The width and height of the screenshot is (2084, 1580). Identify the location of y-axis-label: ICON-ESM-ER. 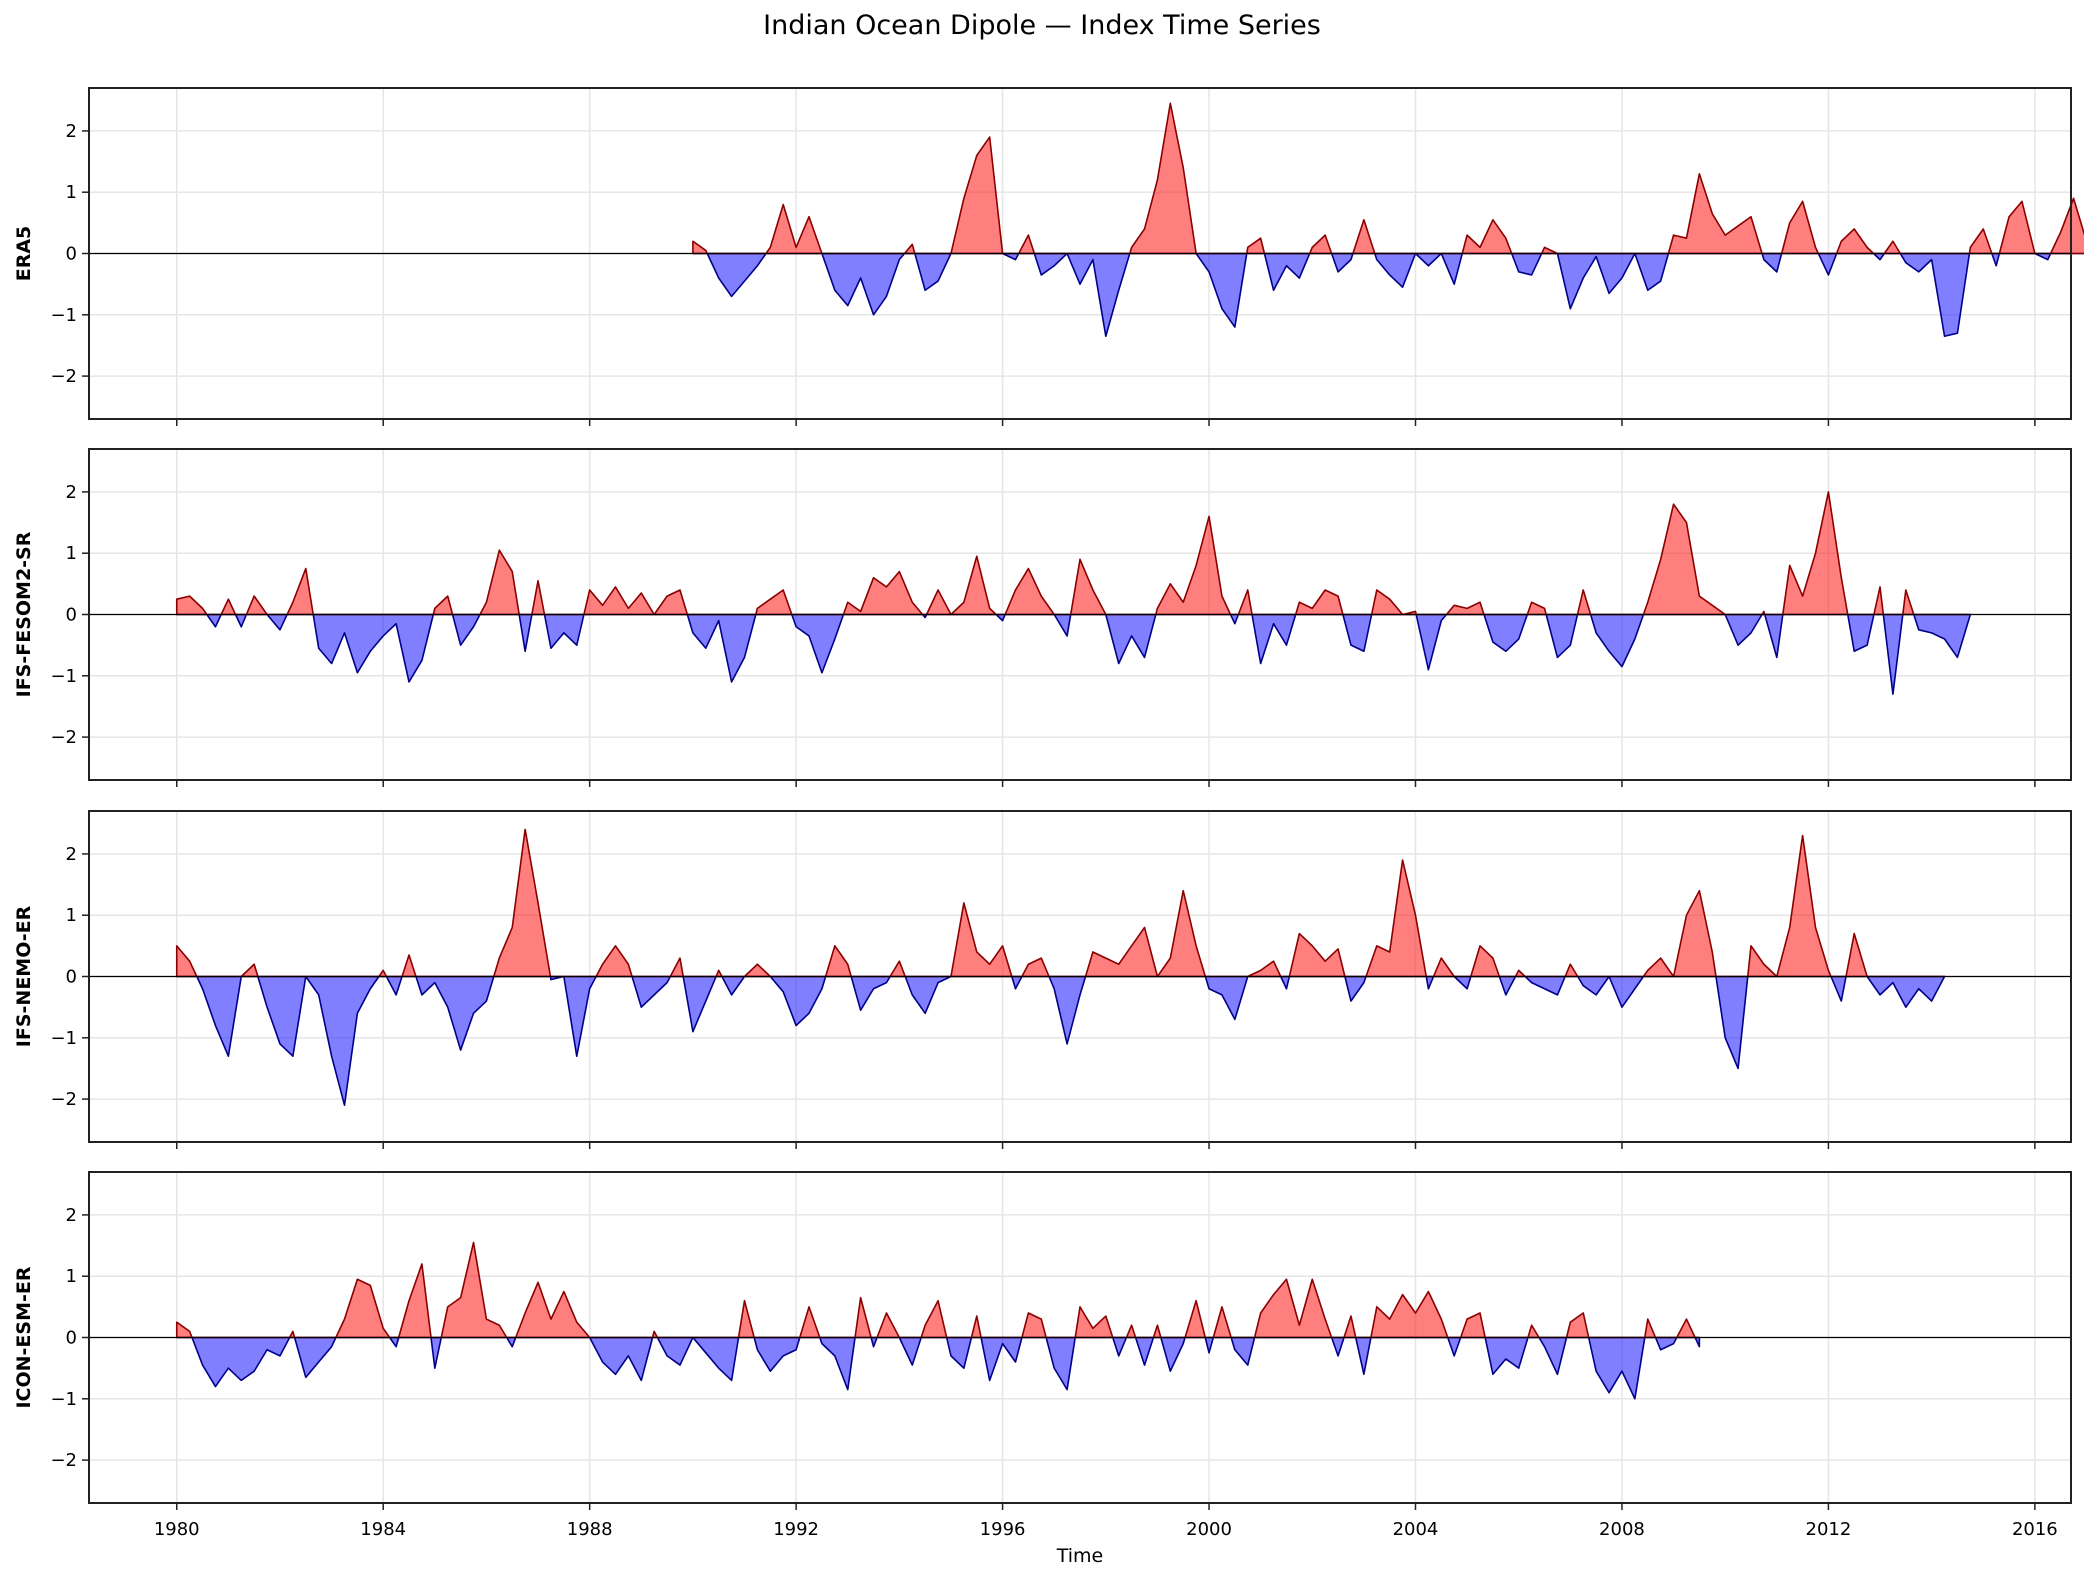
(24, 1337).